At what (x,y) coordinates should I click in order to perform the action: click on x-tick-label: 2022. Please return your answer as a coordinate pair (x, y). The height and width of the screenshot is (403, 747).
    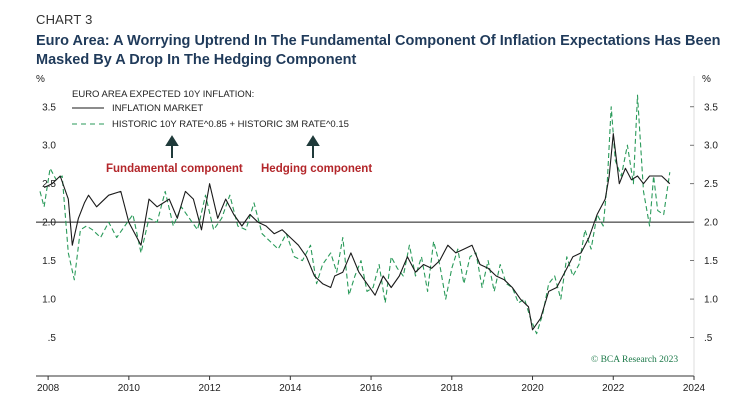
    Looking at the image, I should click on (613, 388).